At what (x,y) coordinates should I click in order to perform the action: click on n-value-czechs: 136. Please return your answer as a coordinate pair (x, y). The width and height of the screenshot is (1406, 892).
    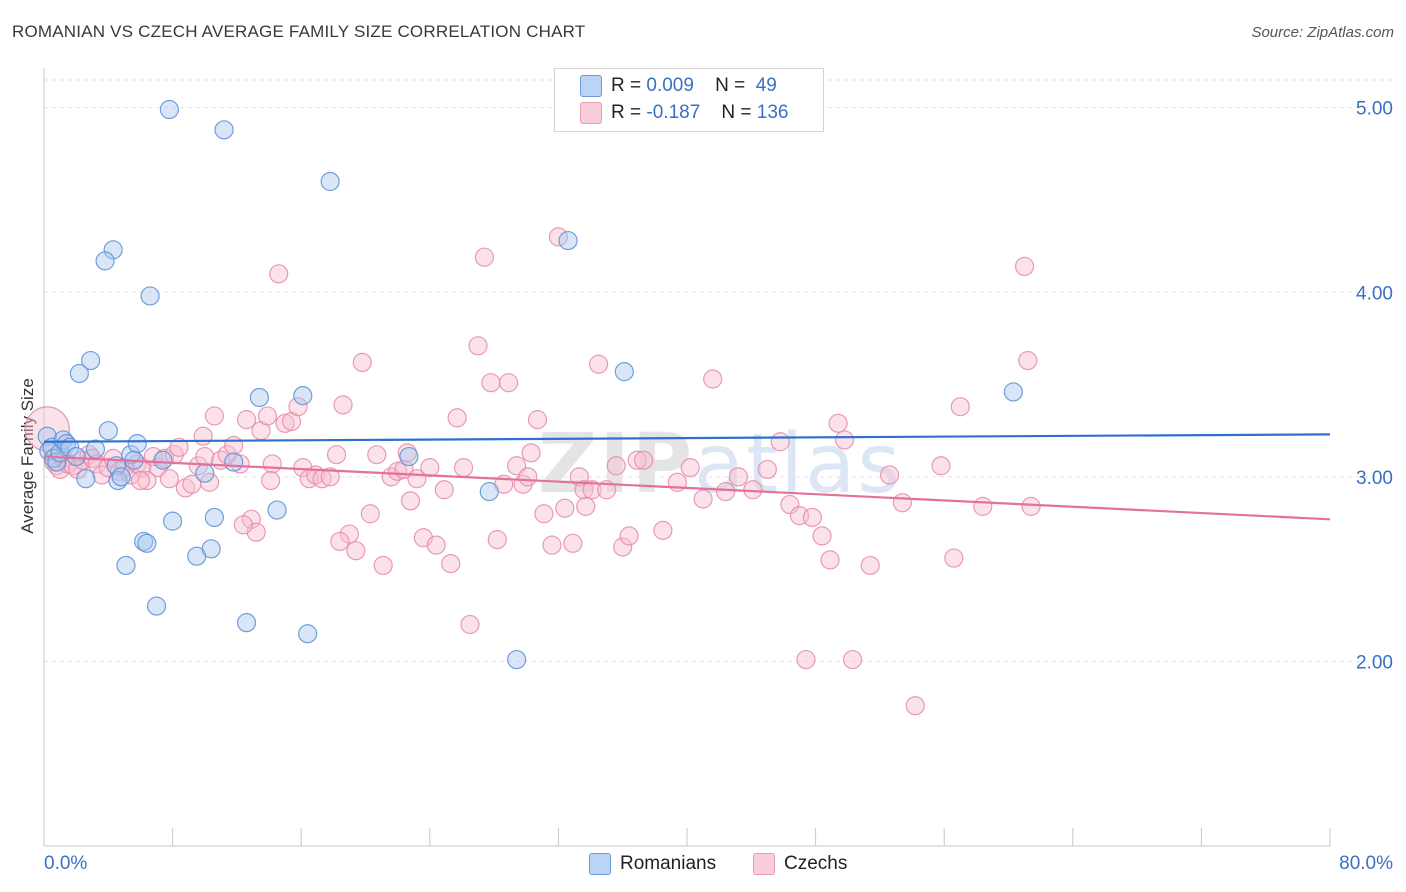
    Looking at the image, I should click on (772, 112).